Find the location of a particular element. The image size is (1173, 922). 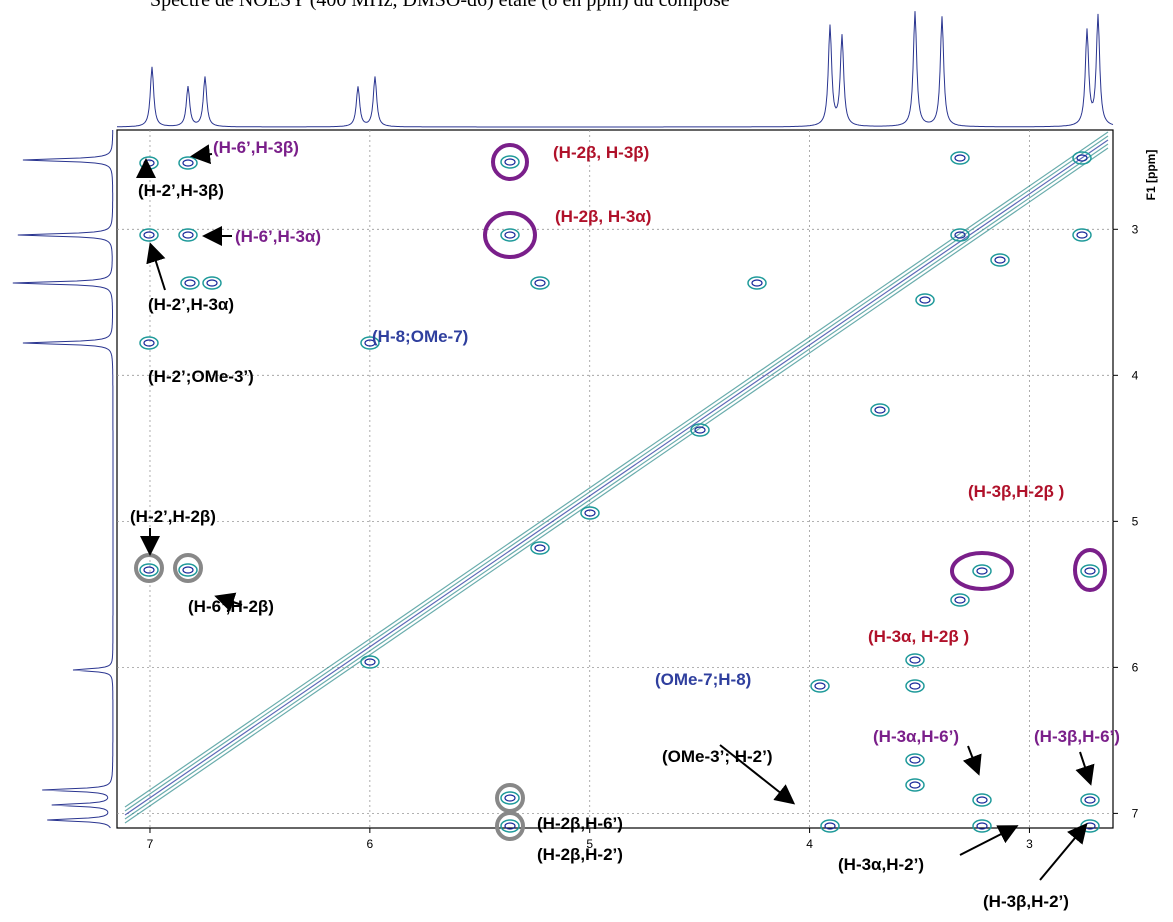

x-tick-label: 5 is located at coordinates (589, 844).